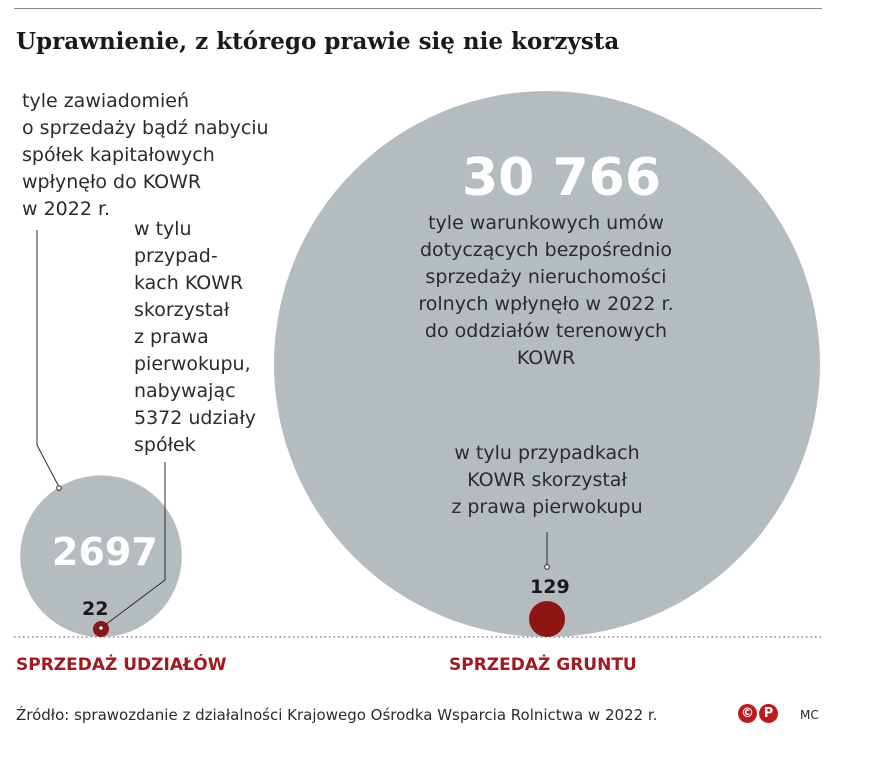 This screenshot has width=872, height=760. Describe the element at coordinates (768, 713) in the screenshot. I see `logo-p: P` at that location.